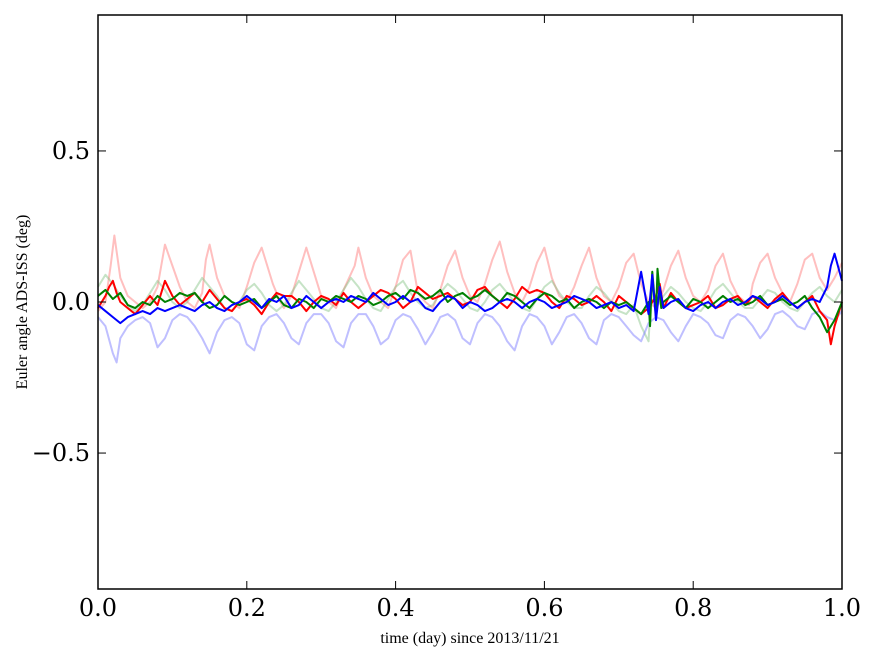  I want to click on y-axis-title: Euler angle ADS-ISS (deg), so click(22, 302).